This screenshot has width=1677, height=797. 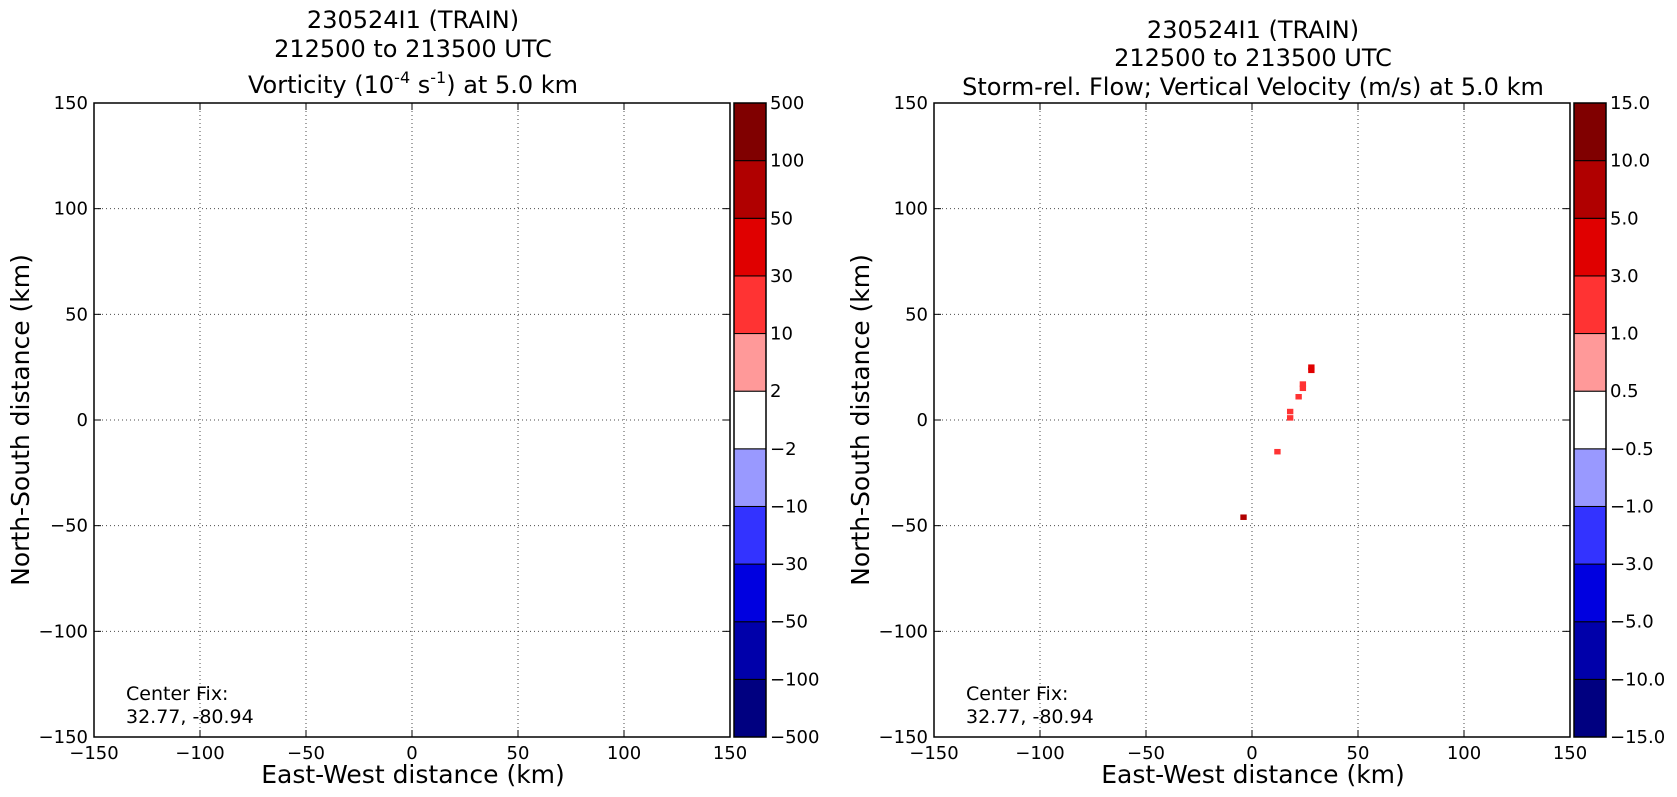 I want to click on colorbar-label: −30, so click(x=789, y=564).